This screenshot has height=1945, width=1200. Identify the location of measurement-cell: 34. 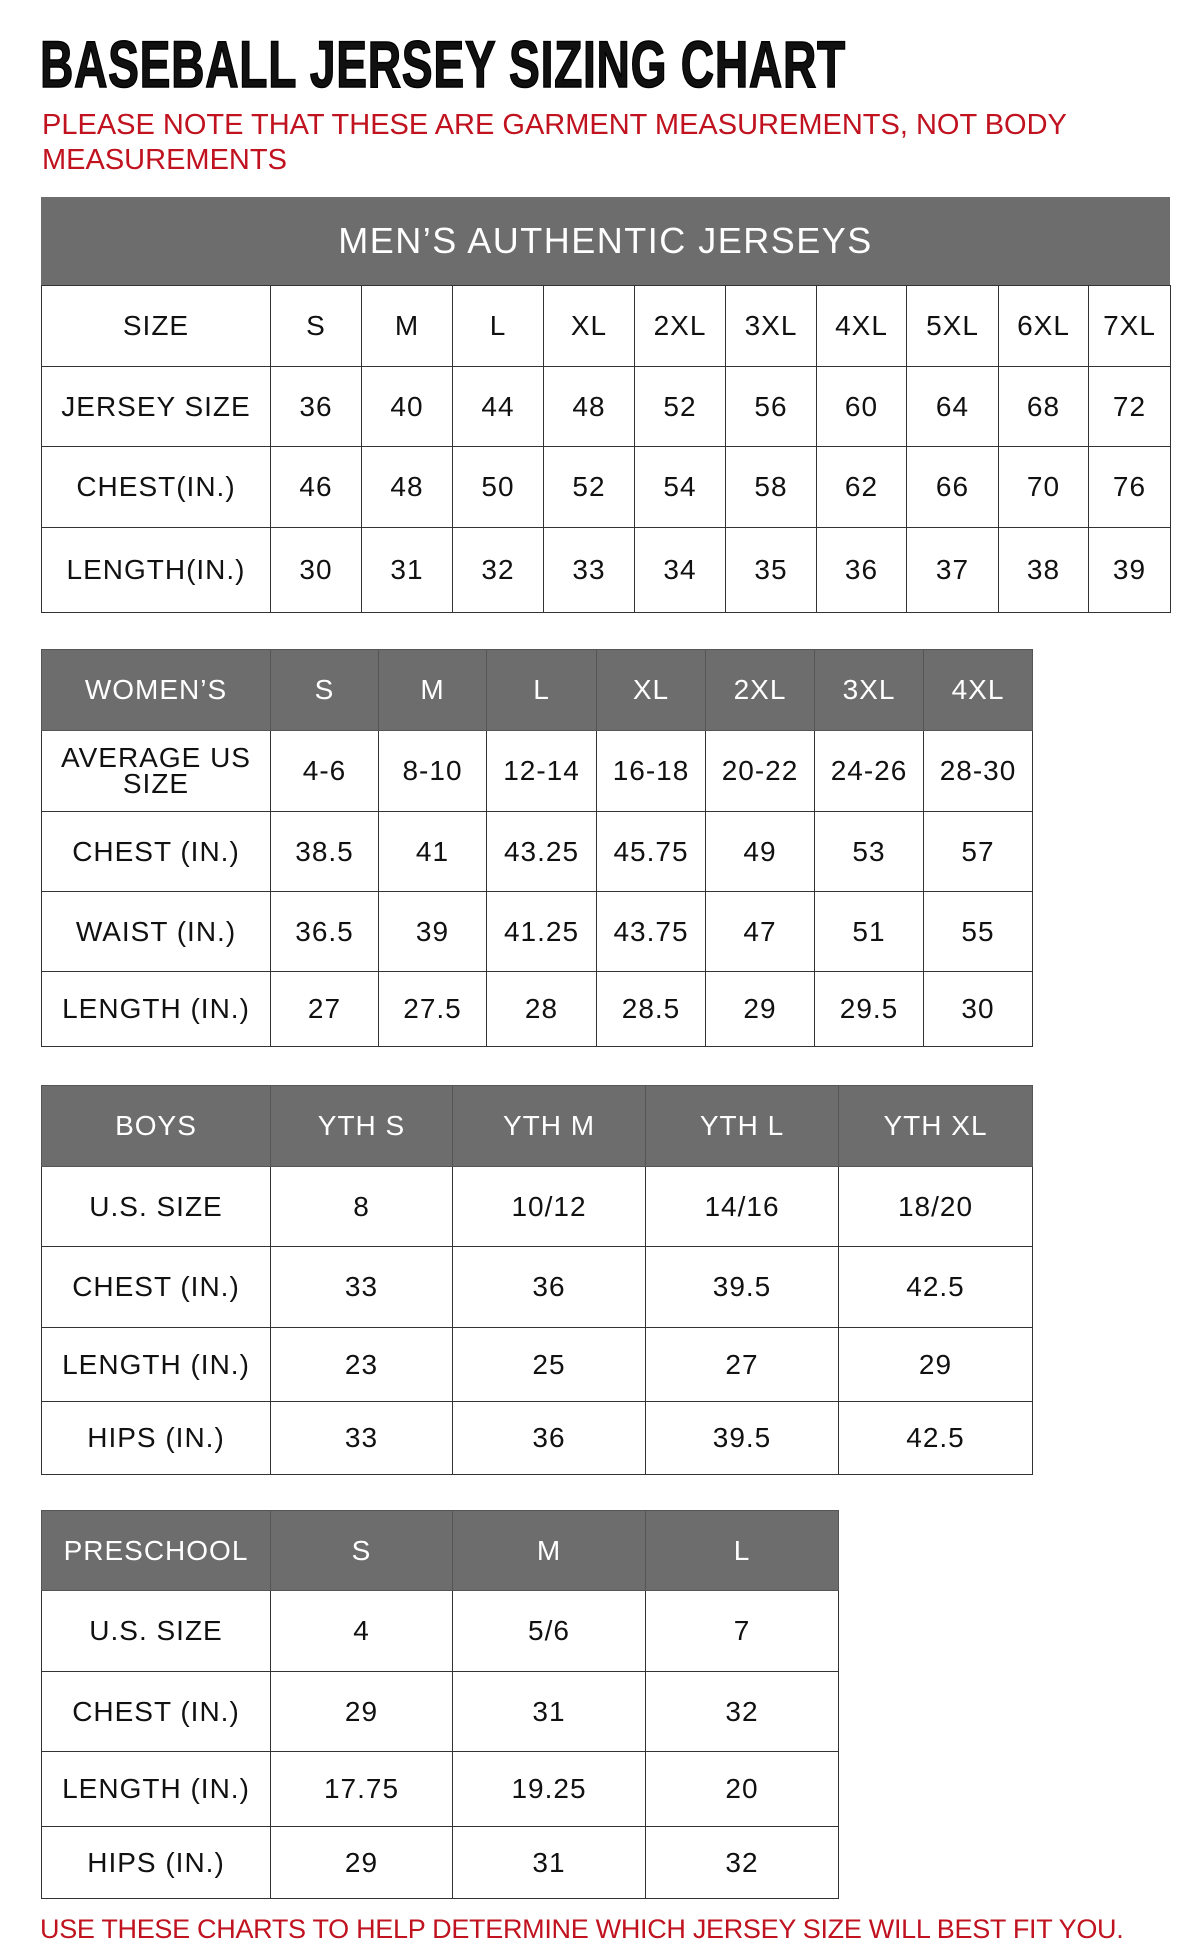
(680, 570).